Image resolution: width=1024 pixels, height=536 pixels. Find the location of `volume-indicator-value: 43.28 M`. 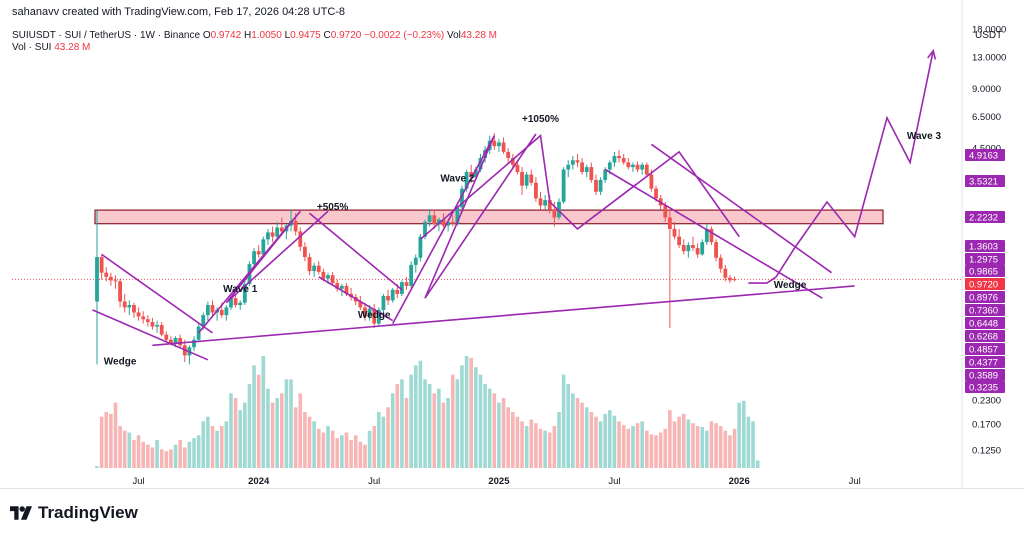

volume-indicator-value: 43.28 M is located at coordinates (72, 47).